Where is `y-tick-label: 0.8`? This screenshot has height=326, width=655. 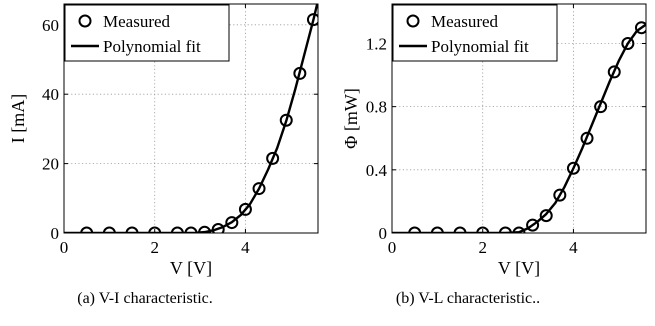 y-tick-label: 0.8 is located at coordinates (376, 107).